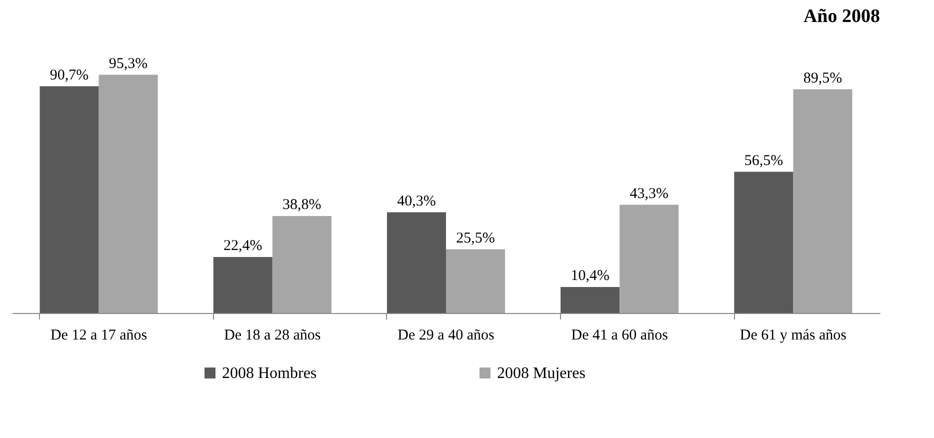  Describe the element at coordinates (649, 194) in the screenshot. I see `data-label: 43,3%` at that location.